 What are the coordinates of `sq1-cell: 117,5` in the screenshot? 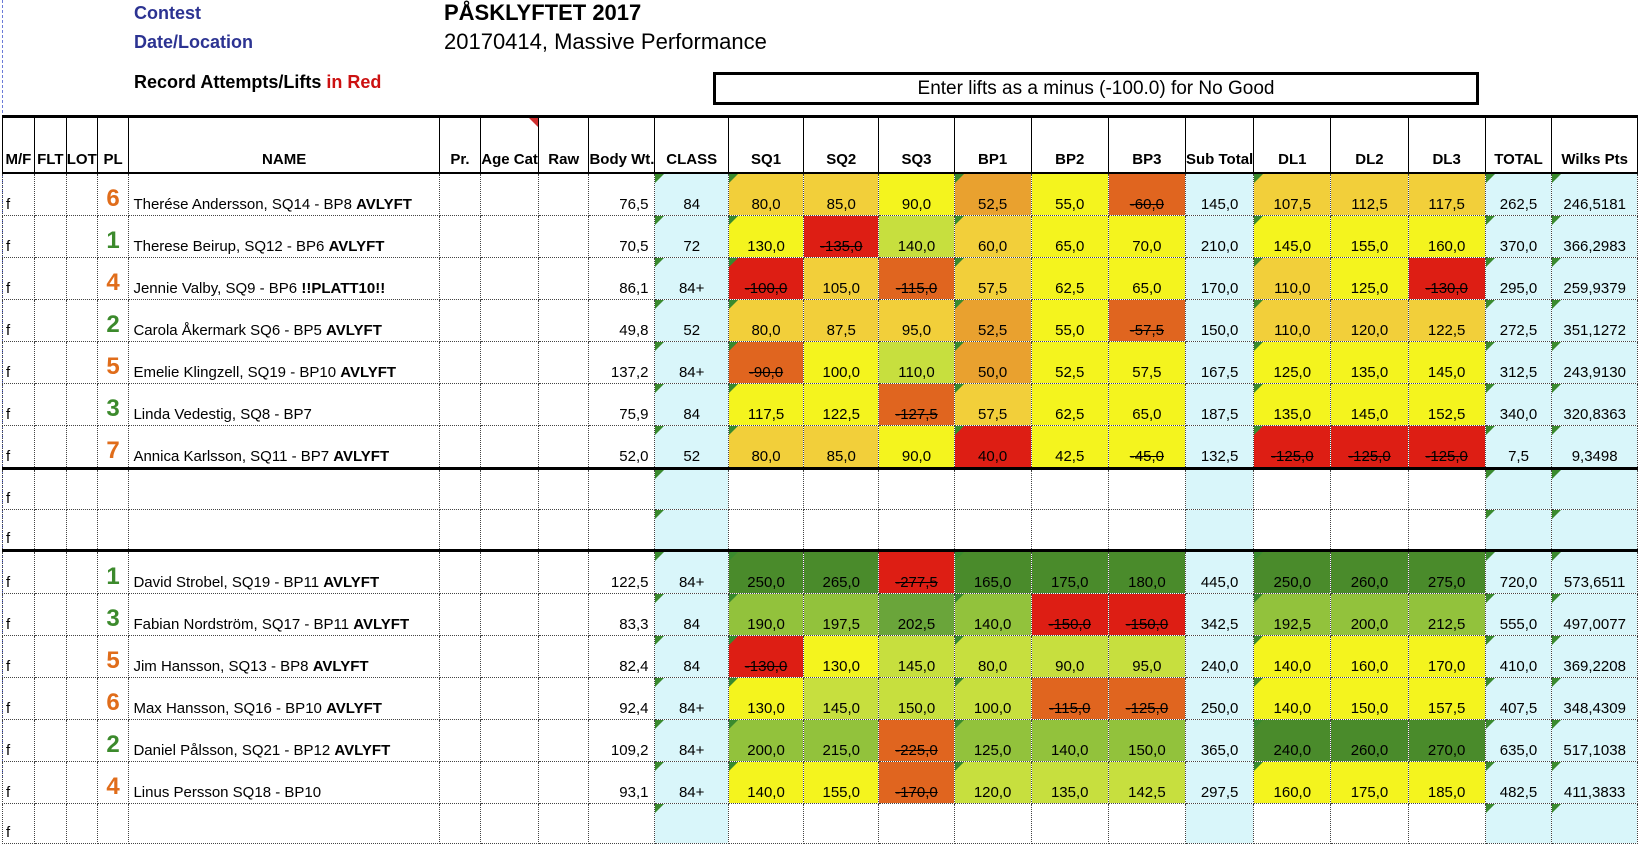 It's located at (766, 404).